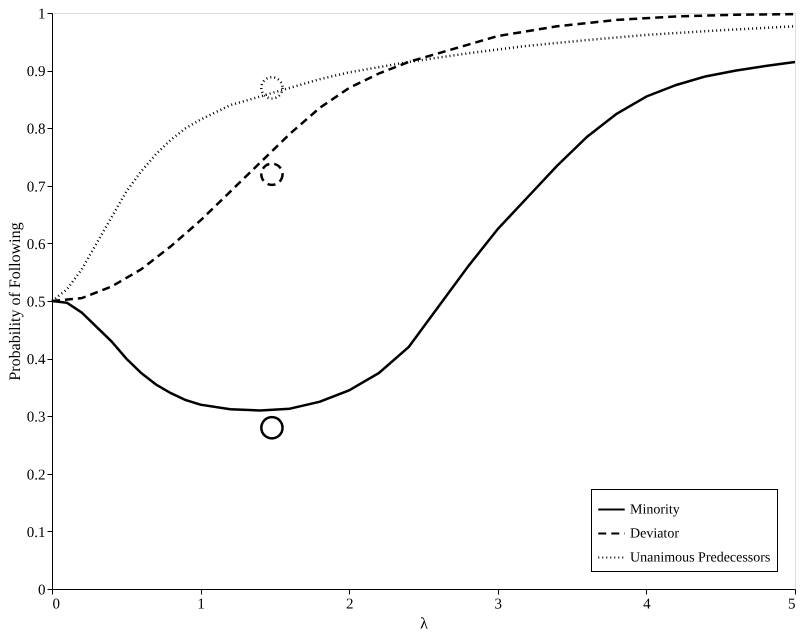 The height and width of the screenshot is (637, 803). What do you see at coordinates (36, 418) in the screenshot?
I see `y-tick-label: 0.3` at bounding box center [36, 418].